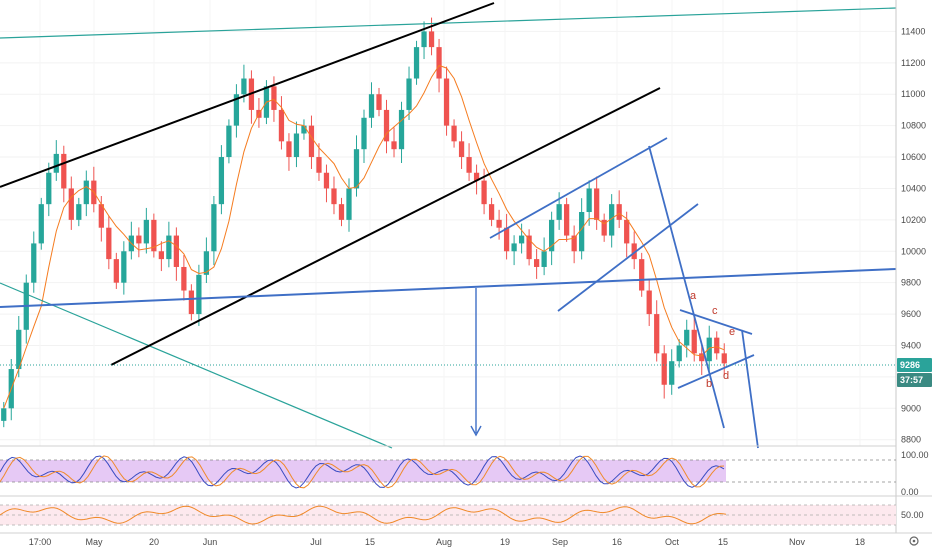 The image size is (932, 550). What do you see at coordinates (860, 542) in the screenshot?
I see `date-tick-label: 18` at bounding box center [860, 542].